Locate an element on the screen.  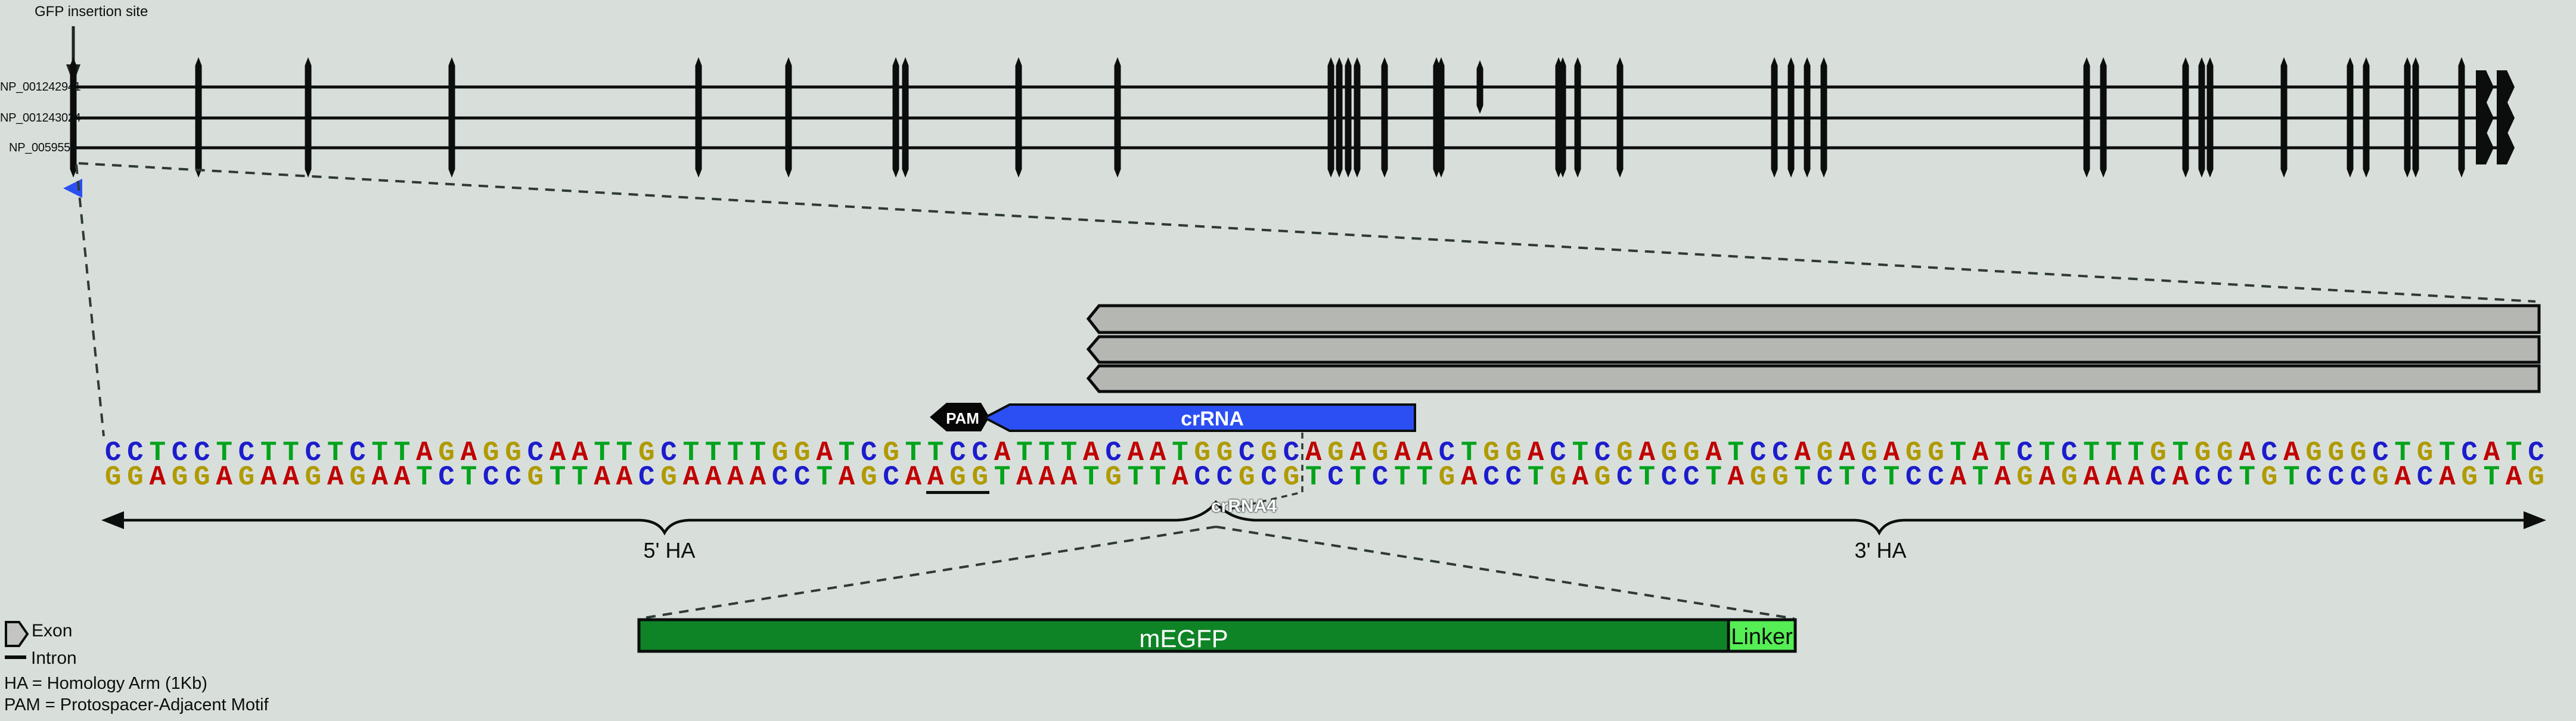
legend-pam-definition: PAM = Protospacer-Adjacent Motif is located at coordinates (136, 704).